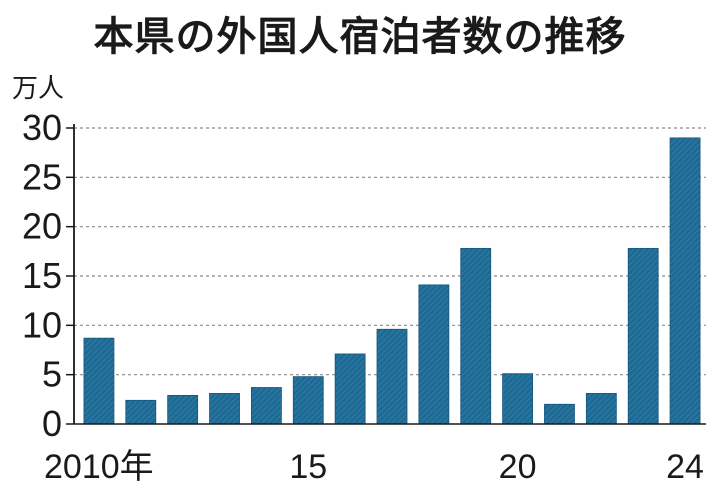 The width and height of the screenshot is (720, 493). I want to click on bar-2019, so click(476, 336).